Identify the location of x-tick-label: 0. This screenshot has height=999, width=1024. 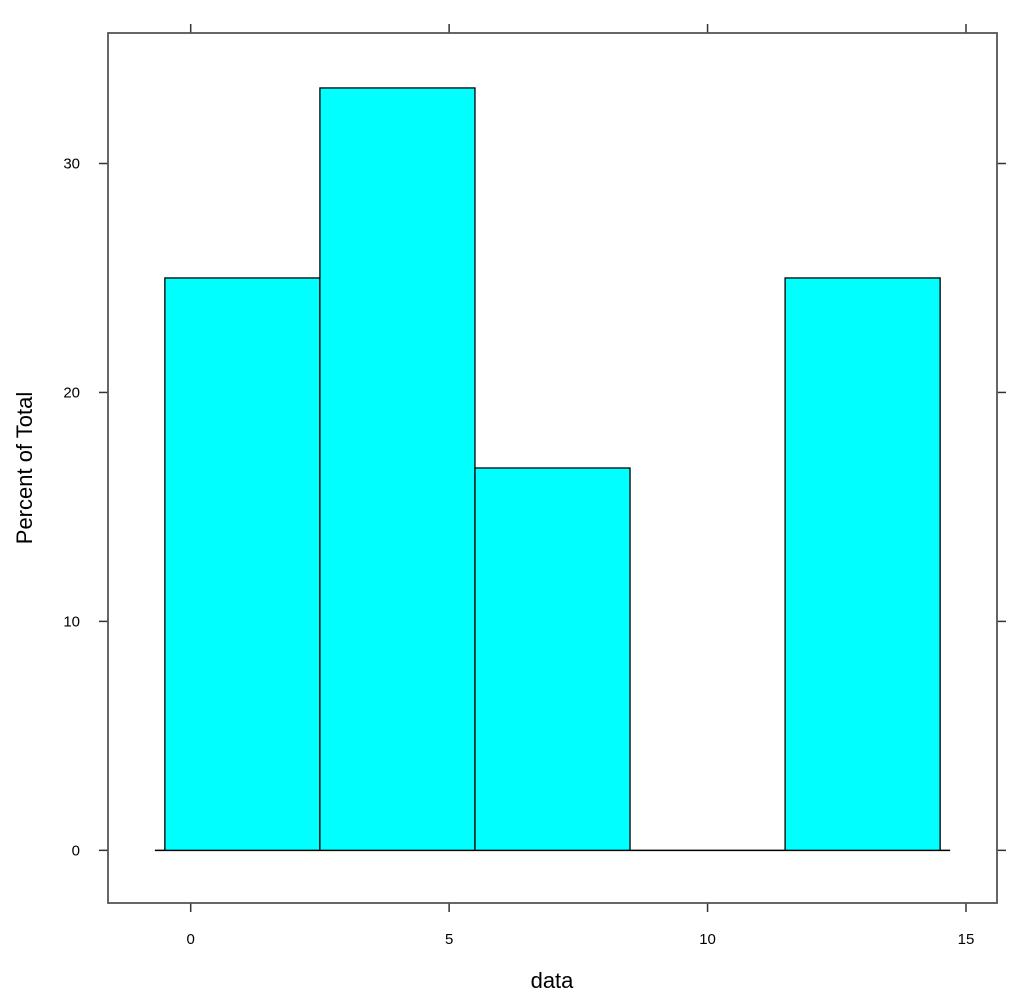
(191, 939).